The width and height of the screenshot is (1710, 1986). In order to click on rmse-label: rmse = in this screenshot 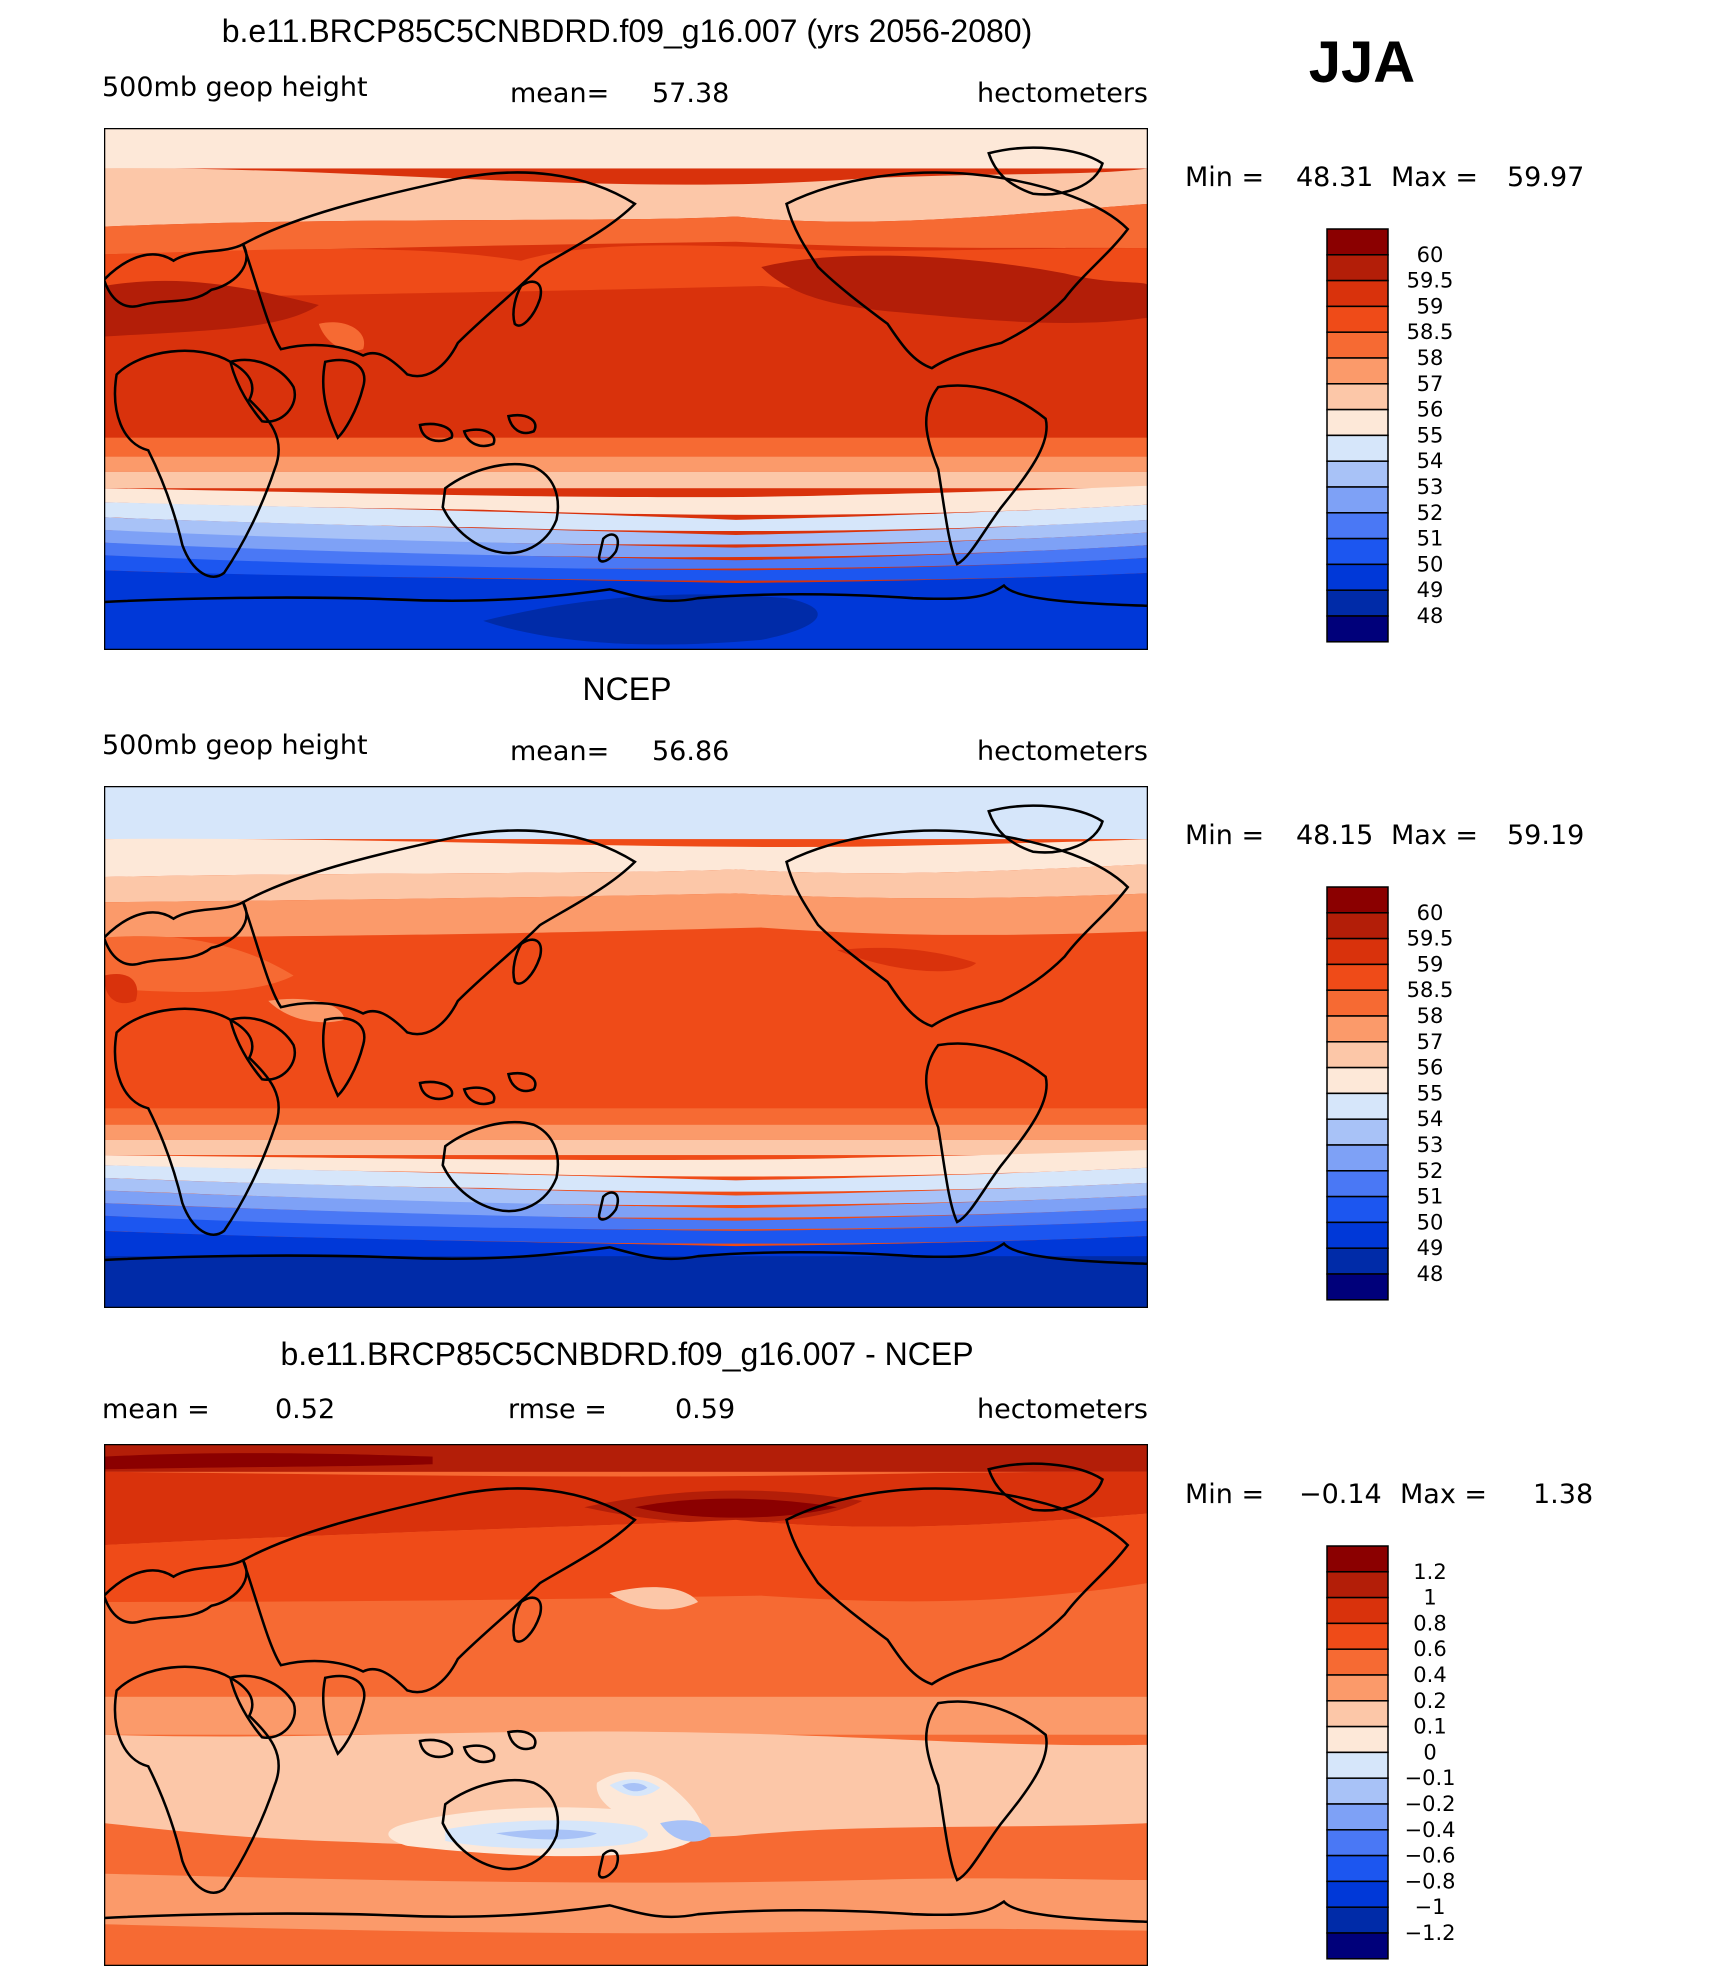, I will do `click(557, 1409)`.